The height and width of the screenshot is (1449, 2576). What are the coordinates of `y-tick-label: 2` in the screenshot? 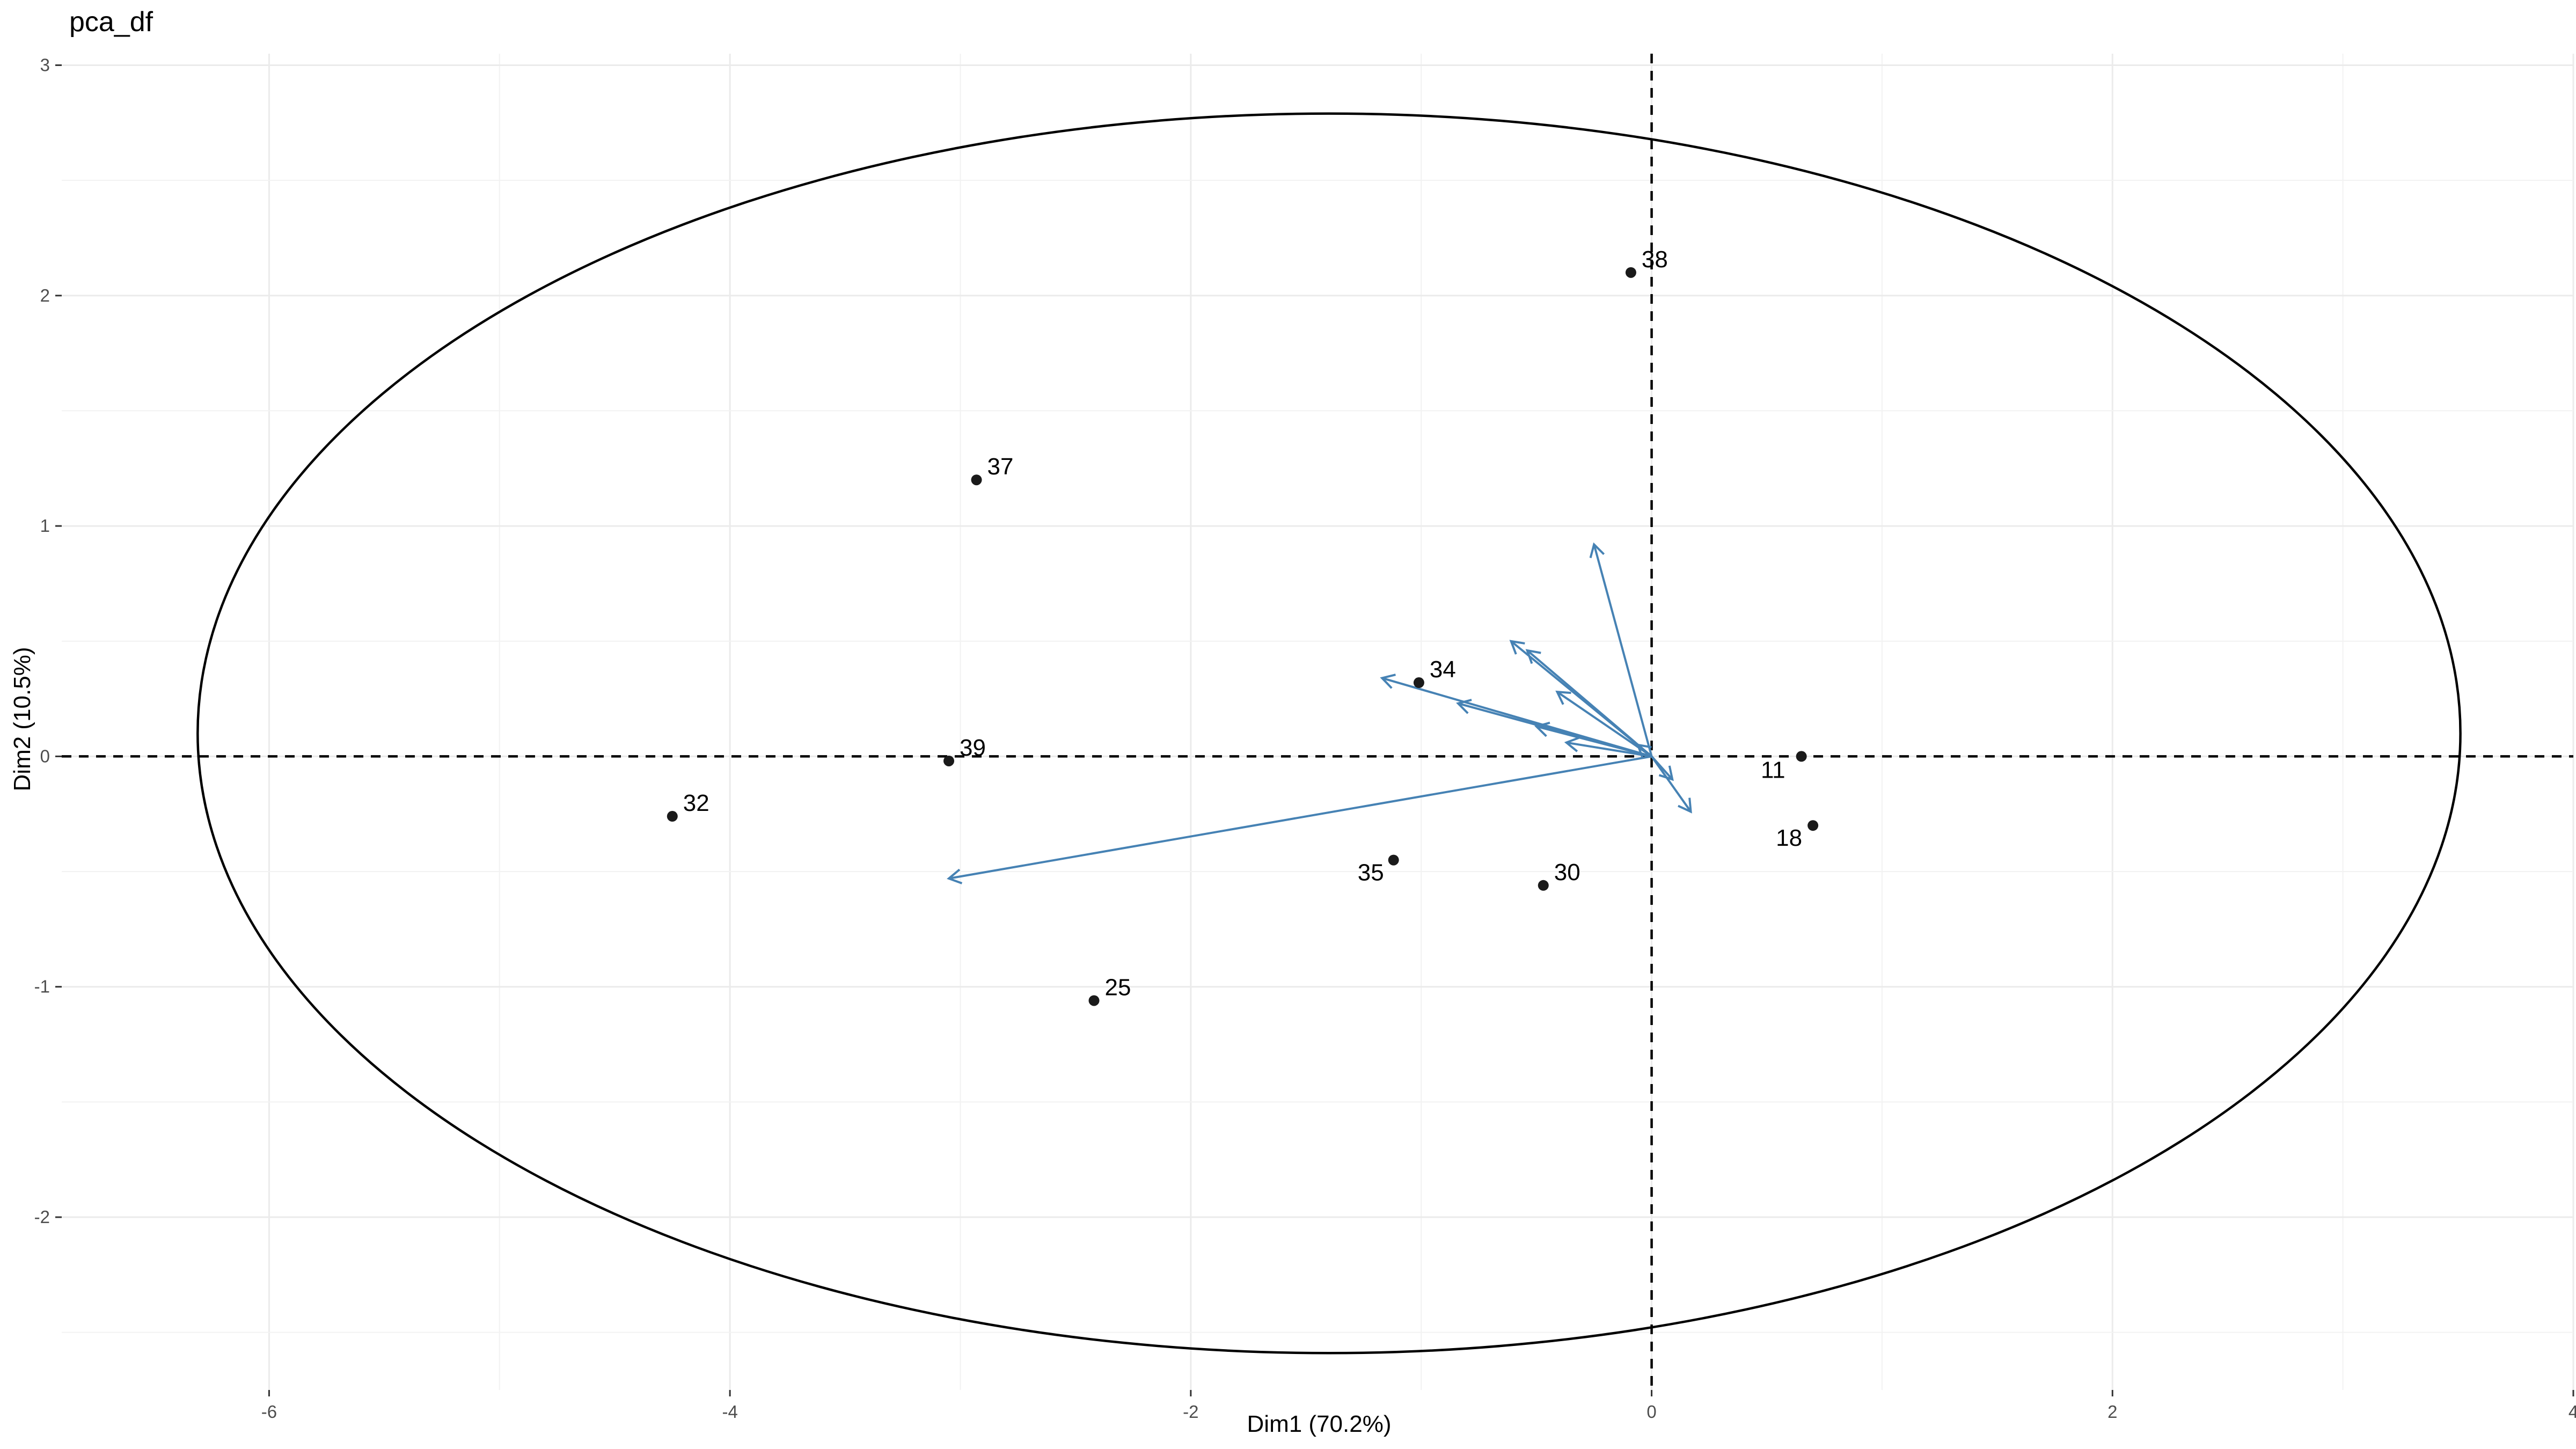 It's located at (45, 295).